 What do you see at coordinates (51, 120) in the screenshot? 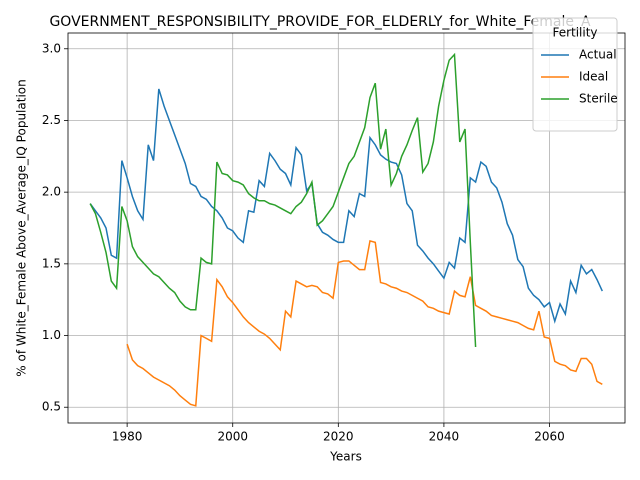
I see `y-tick-label: 2.5` at bounding box center [51, 120].